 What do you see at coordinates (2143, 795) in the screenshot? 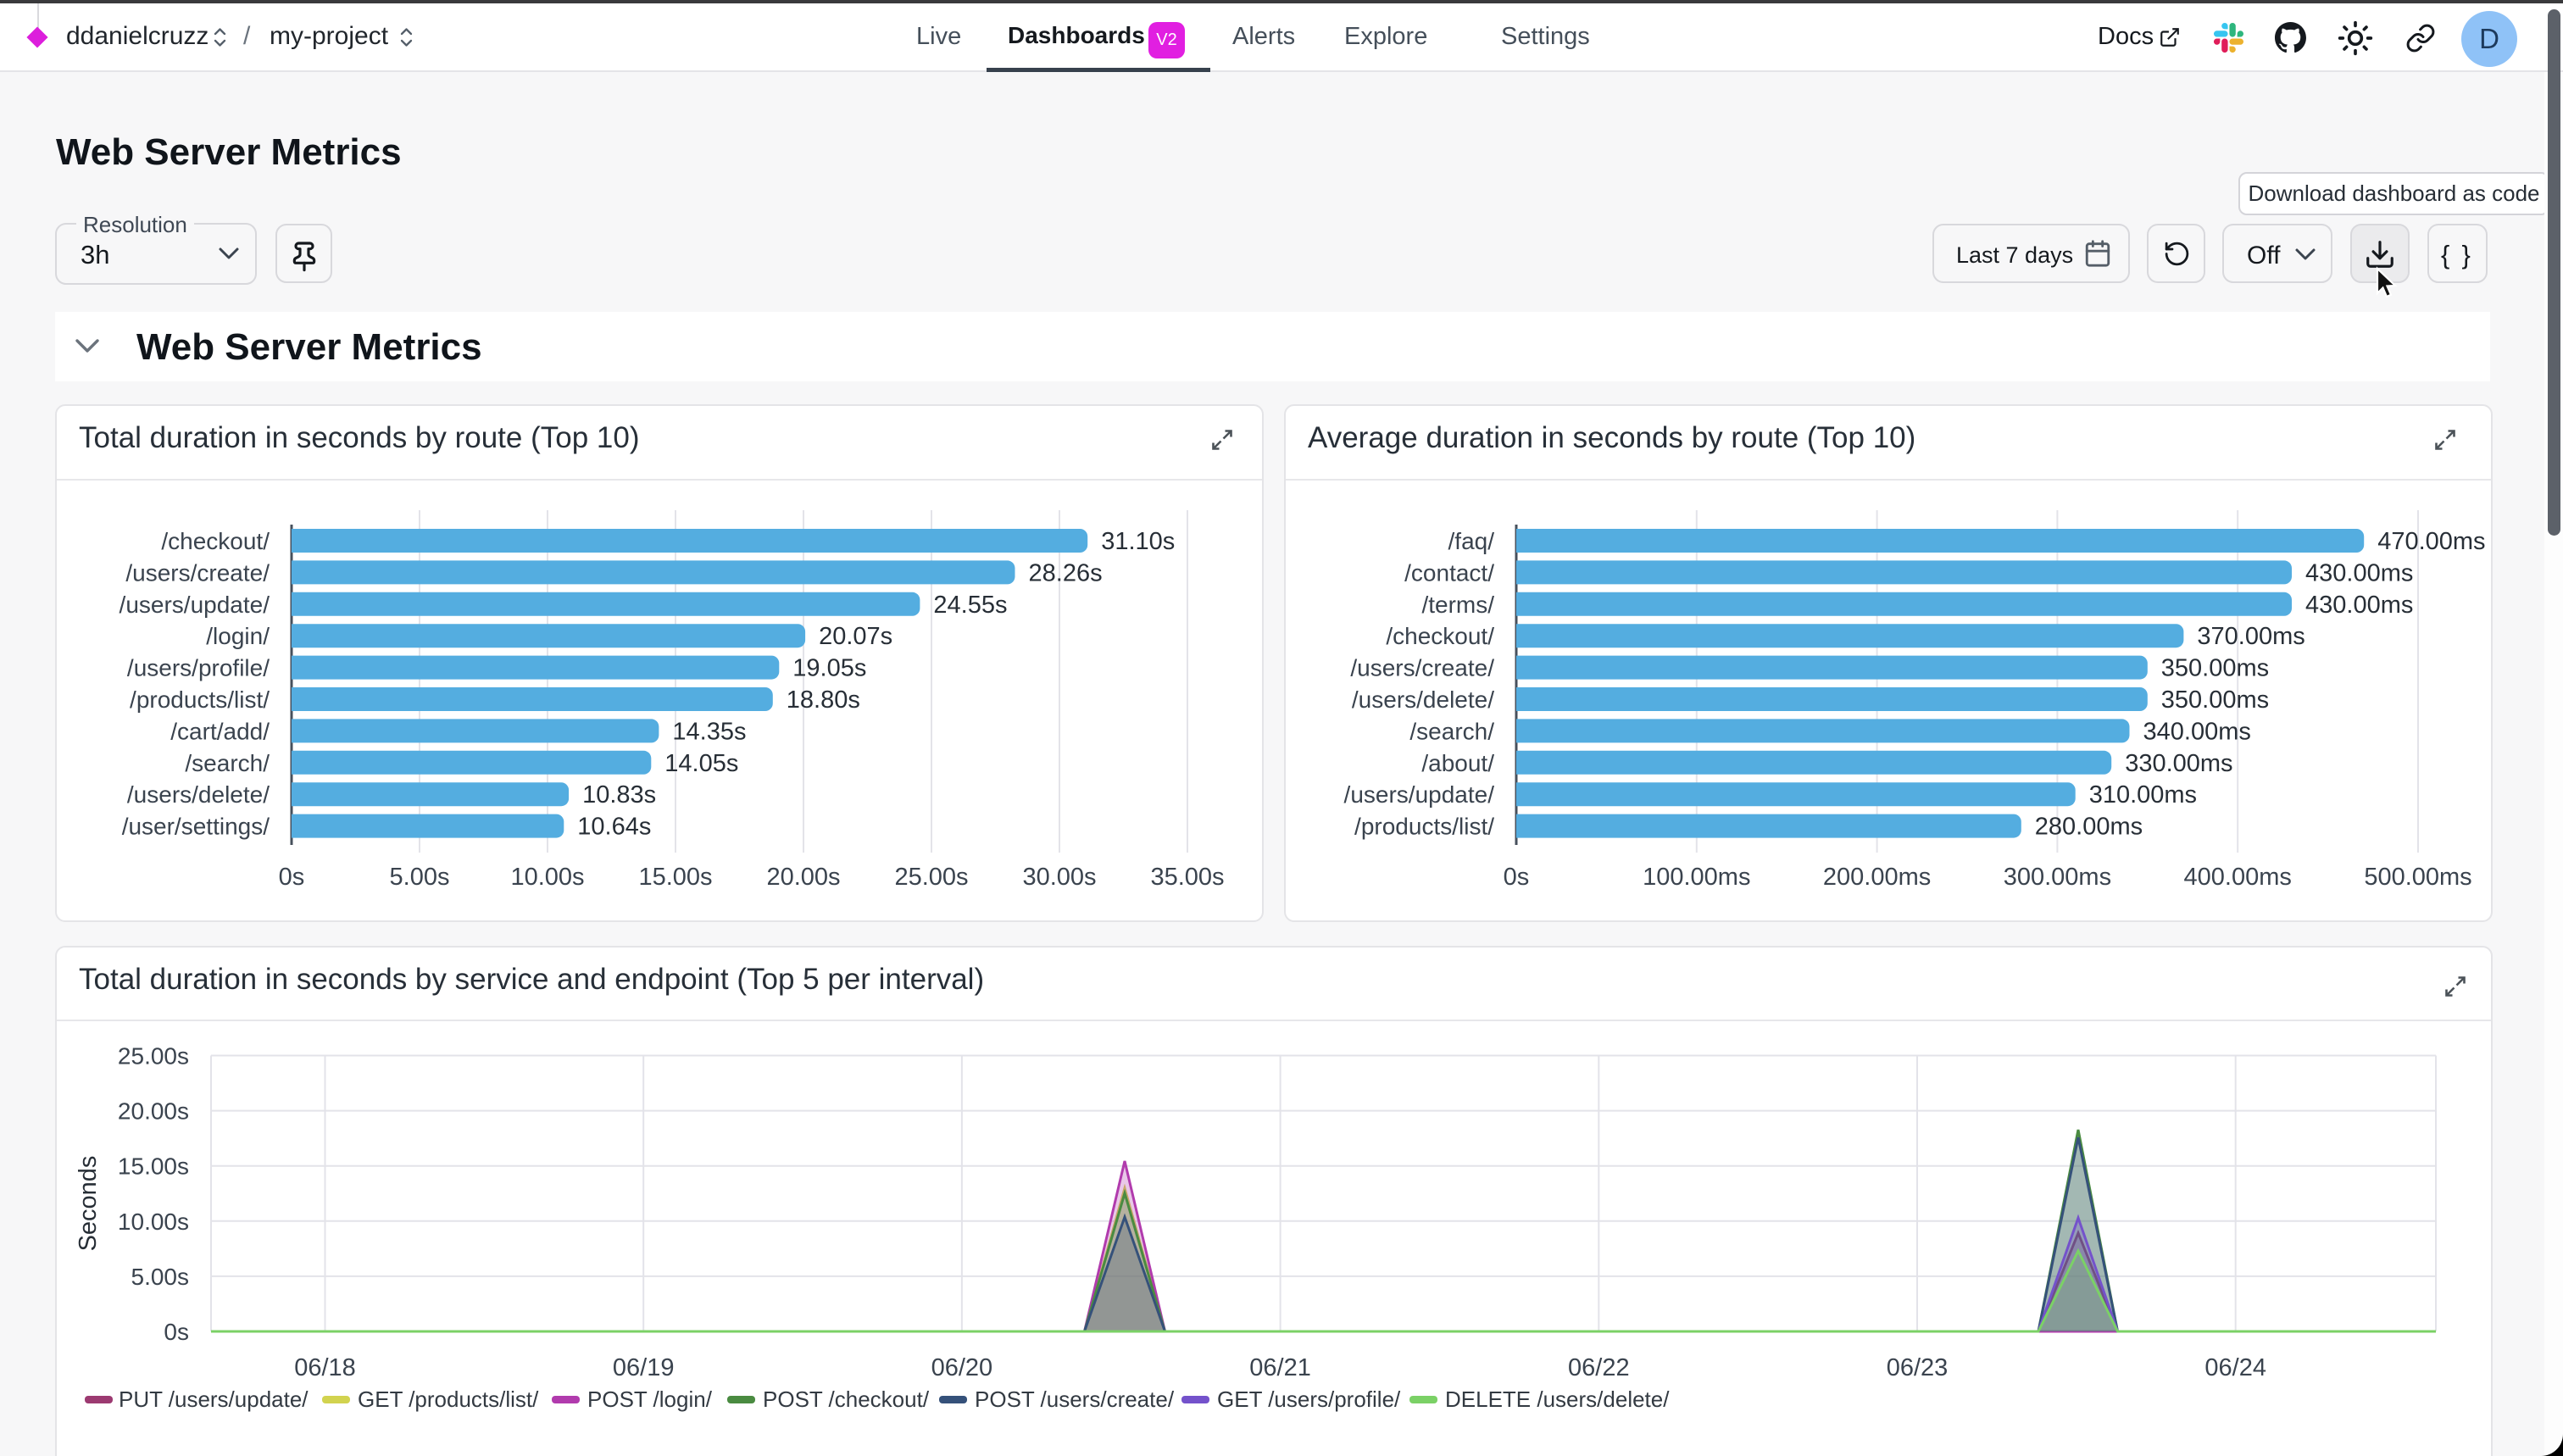
I see `svg-text: 310.00ms` at bounding box center [2143, 795].